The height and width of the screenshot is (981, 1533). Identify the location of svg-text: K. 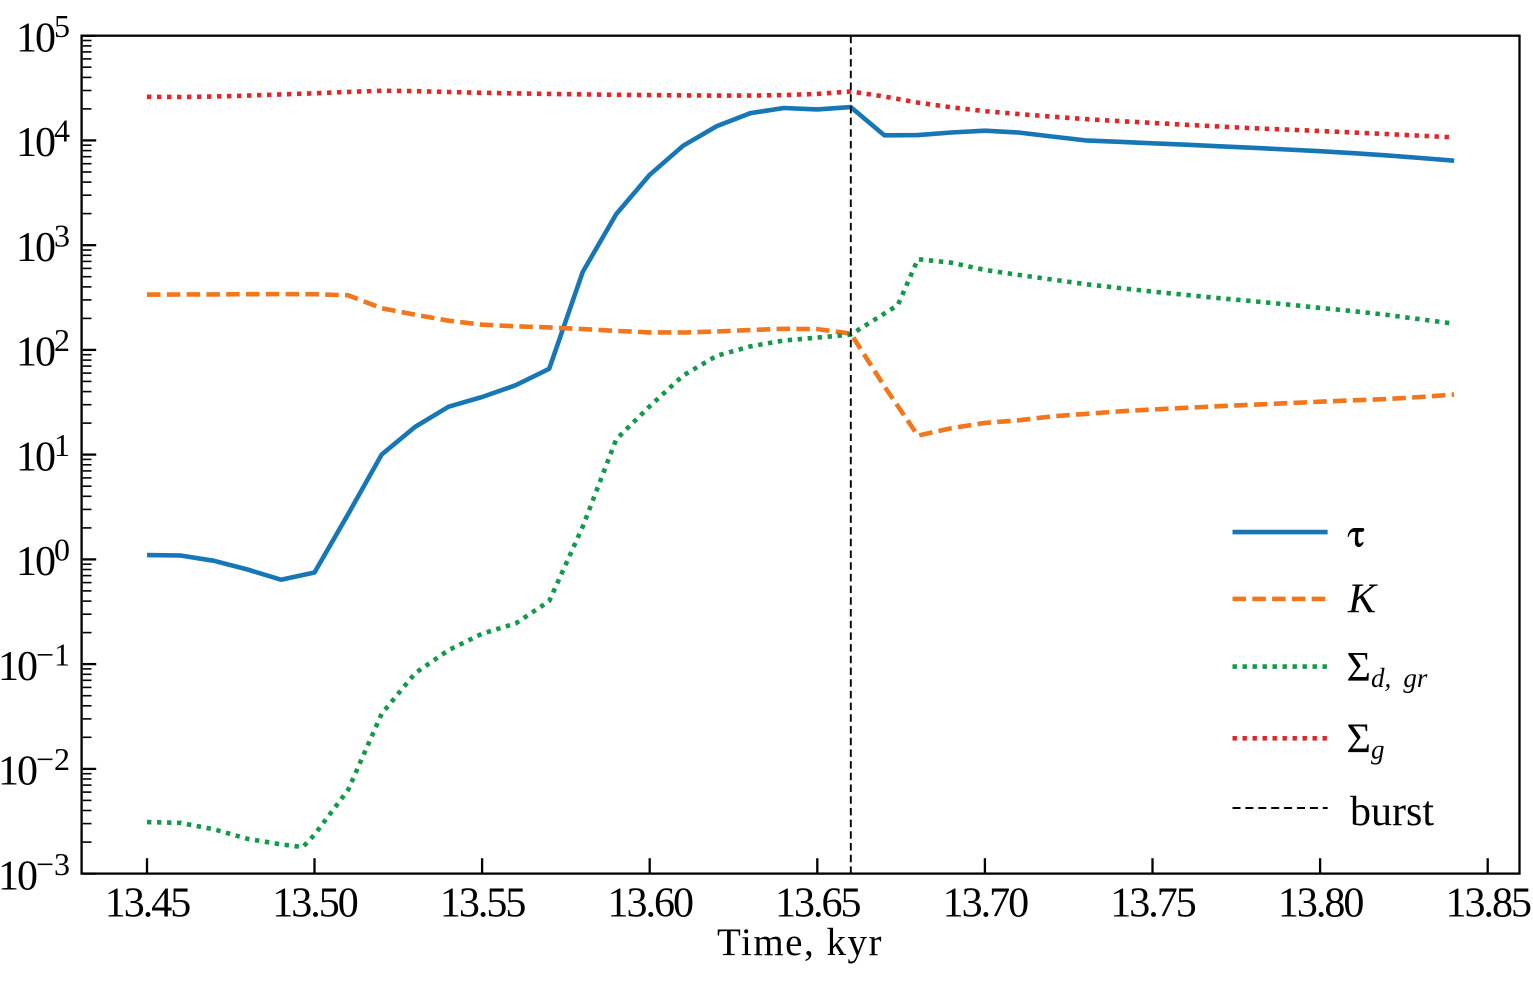
(1362, 599).